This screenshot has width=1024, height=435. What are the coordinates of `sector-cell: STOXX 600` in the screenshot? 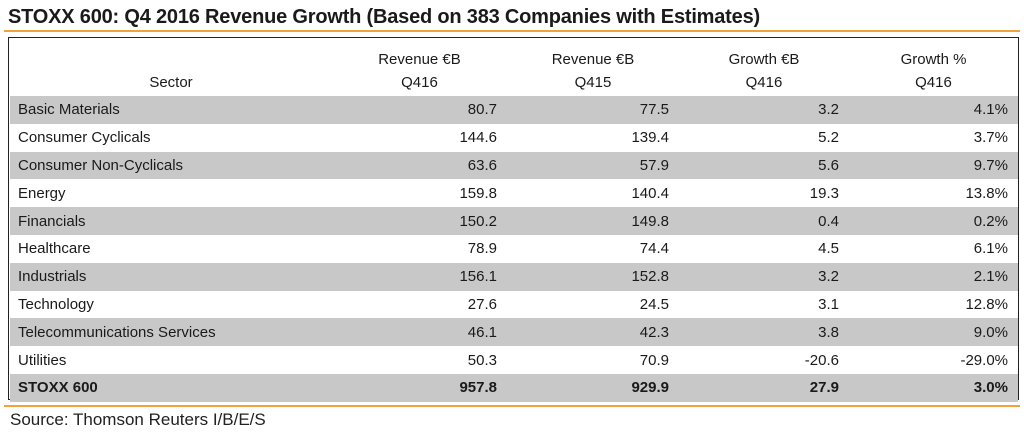 It's located at (171, 387).